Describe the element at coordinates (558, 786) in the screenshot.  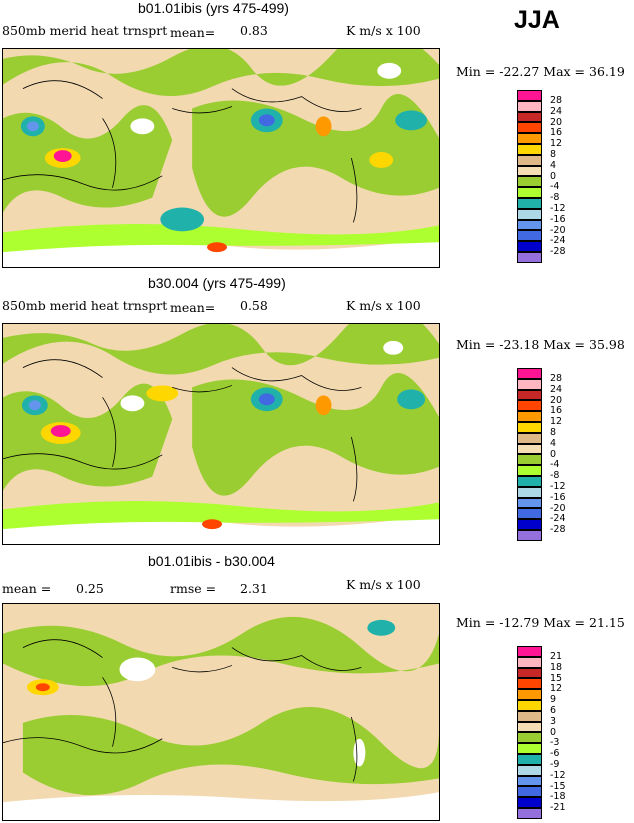
I see `legend-label: -15` at that location.